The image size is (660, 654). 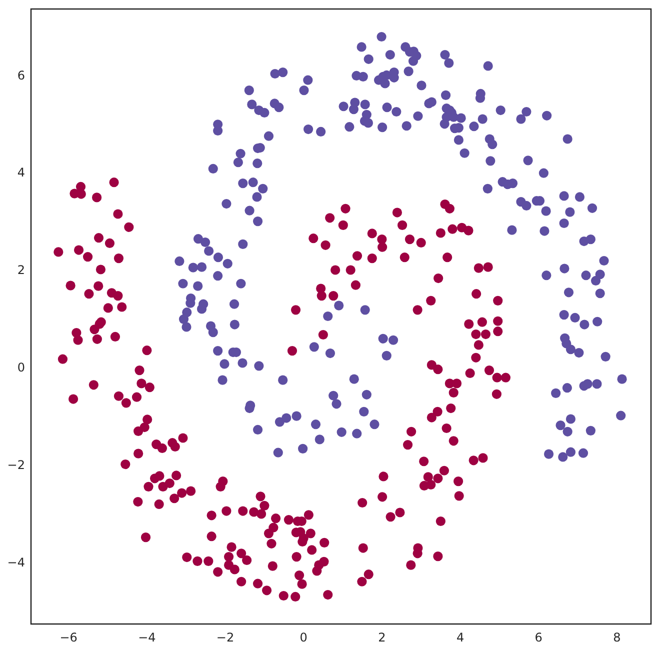 What do you see at coordinates (21, 270) in the screenshot?
I see `y-tick-label: 2` at bounding box center [21, 270].